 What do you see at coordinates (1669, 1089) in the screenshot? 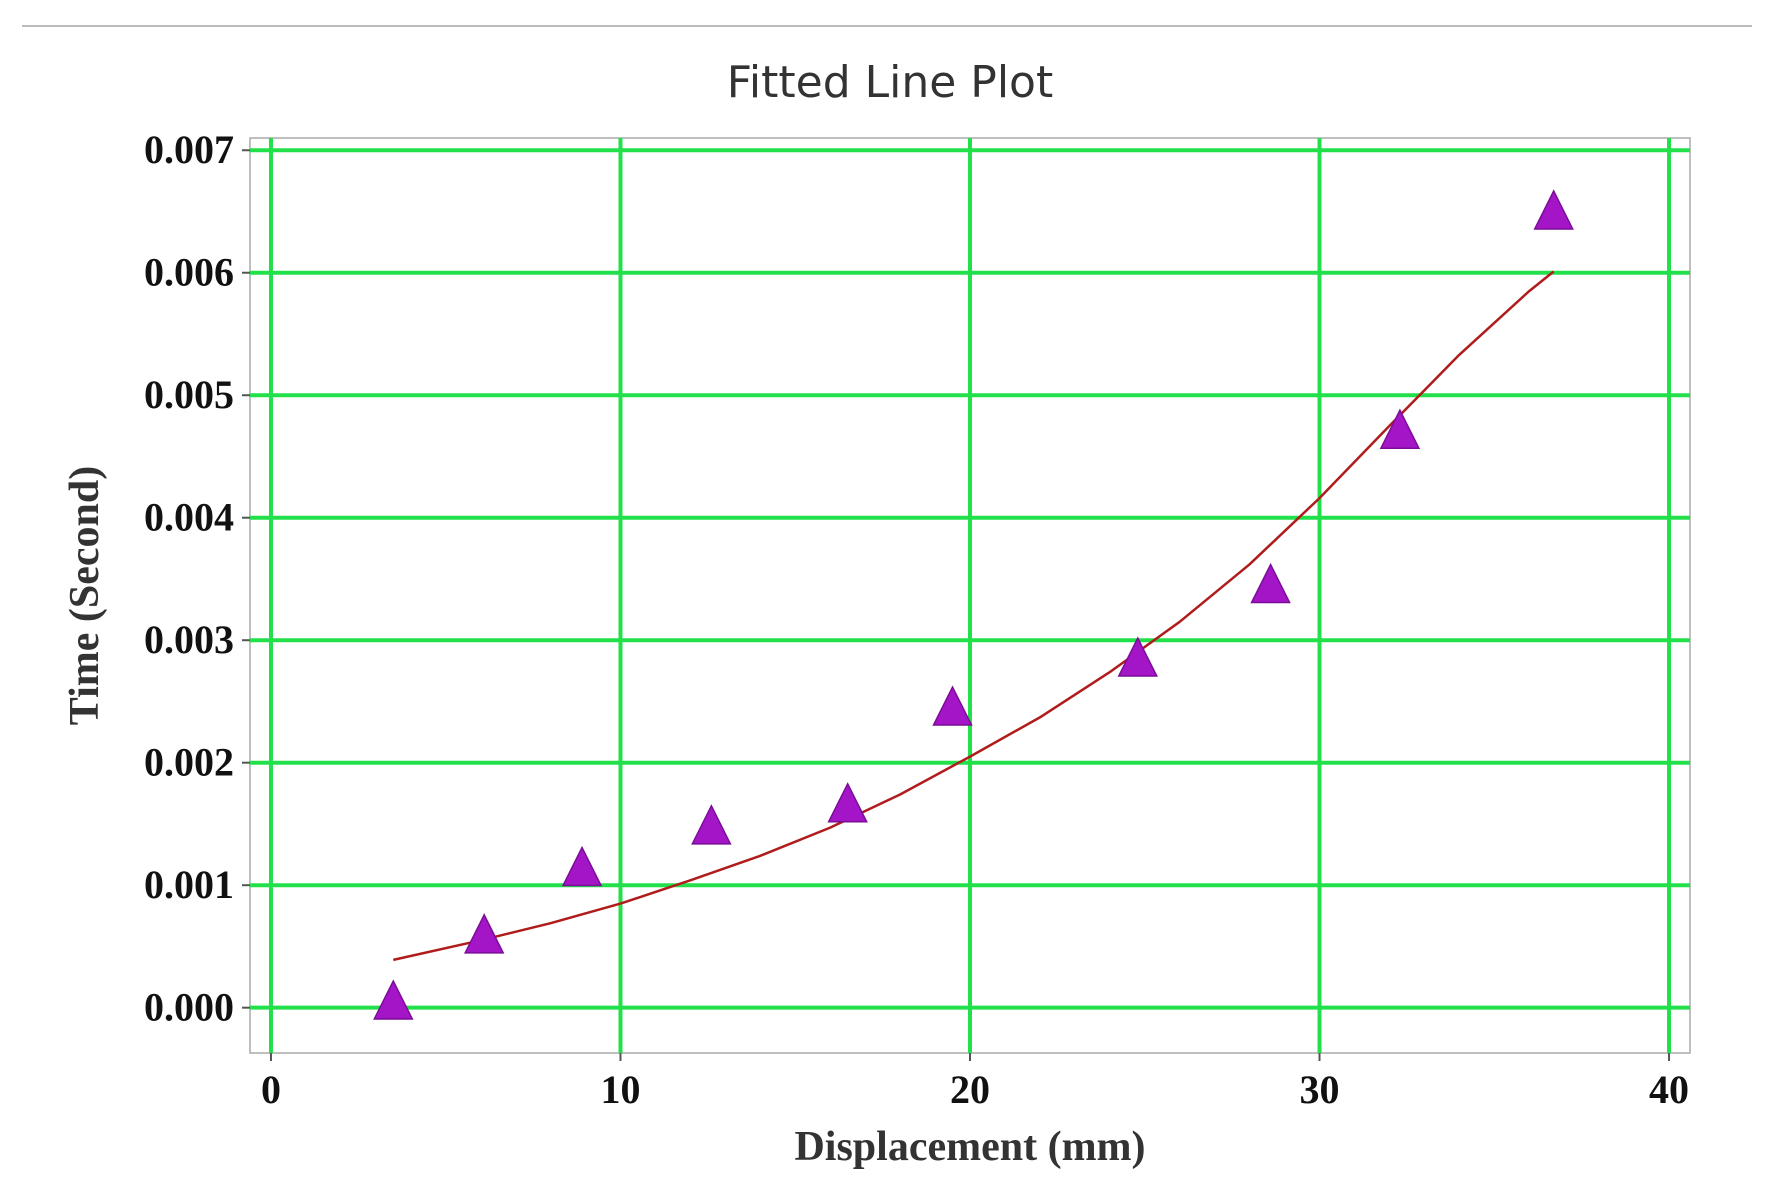
I see `x-tick-label: 40` at bounding box center [1669, 1089].